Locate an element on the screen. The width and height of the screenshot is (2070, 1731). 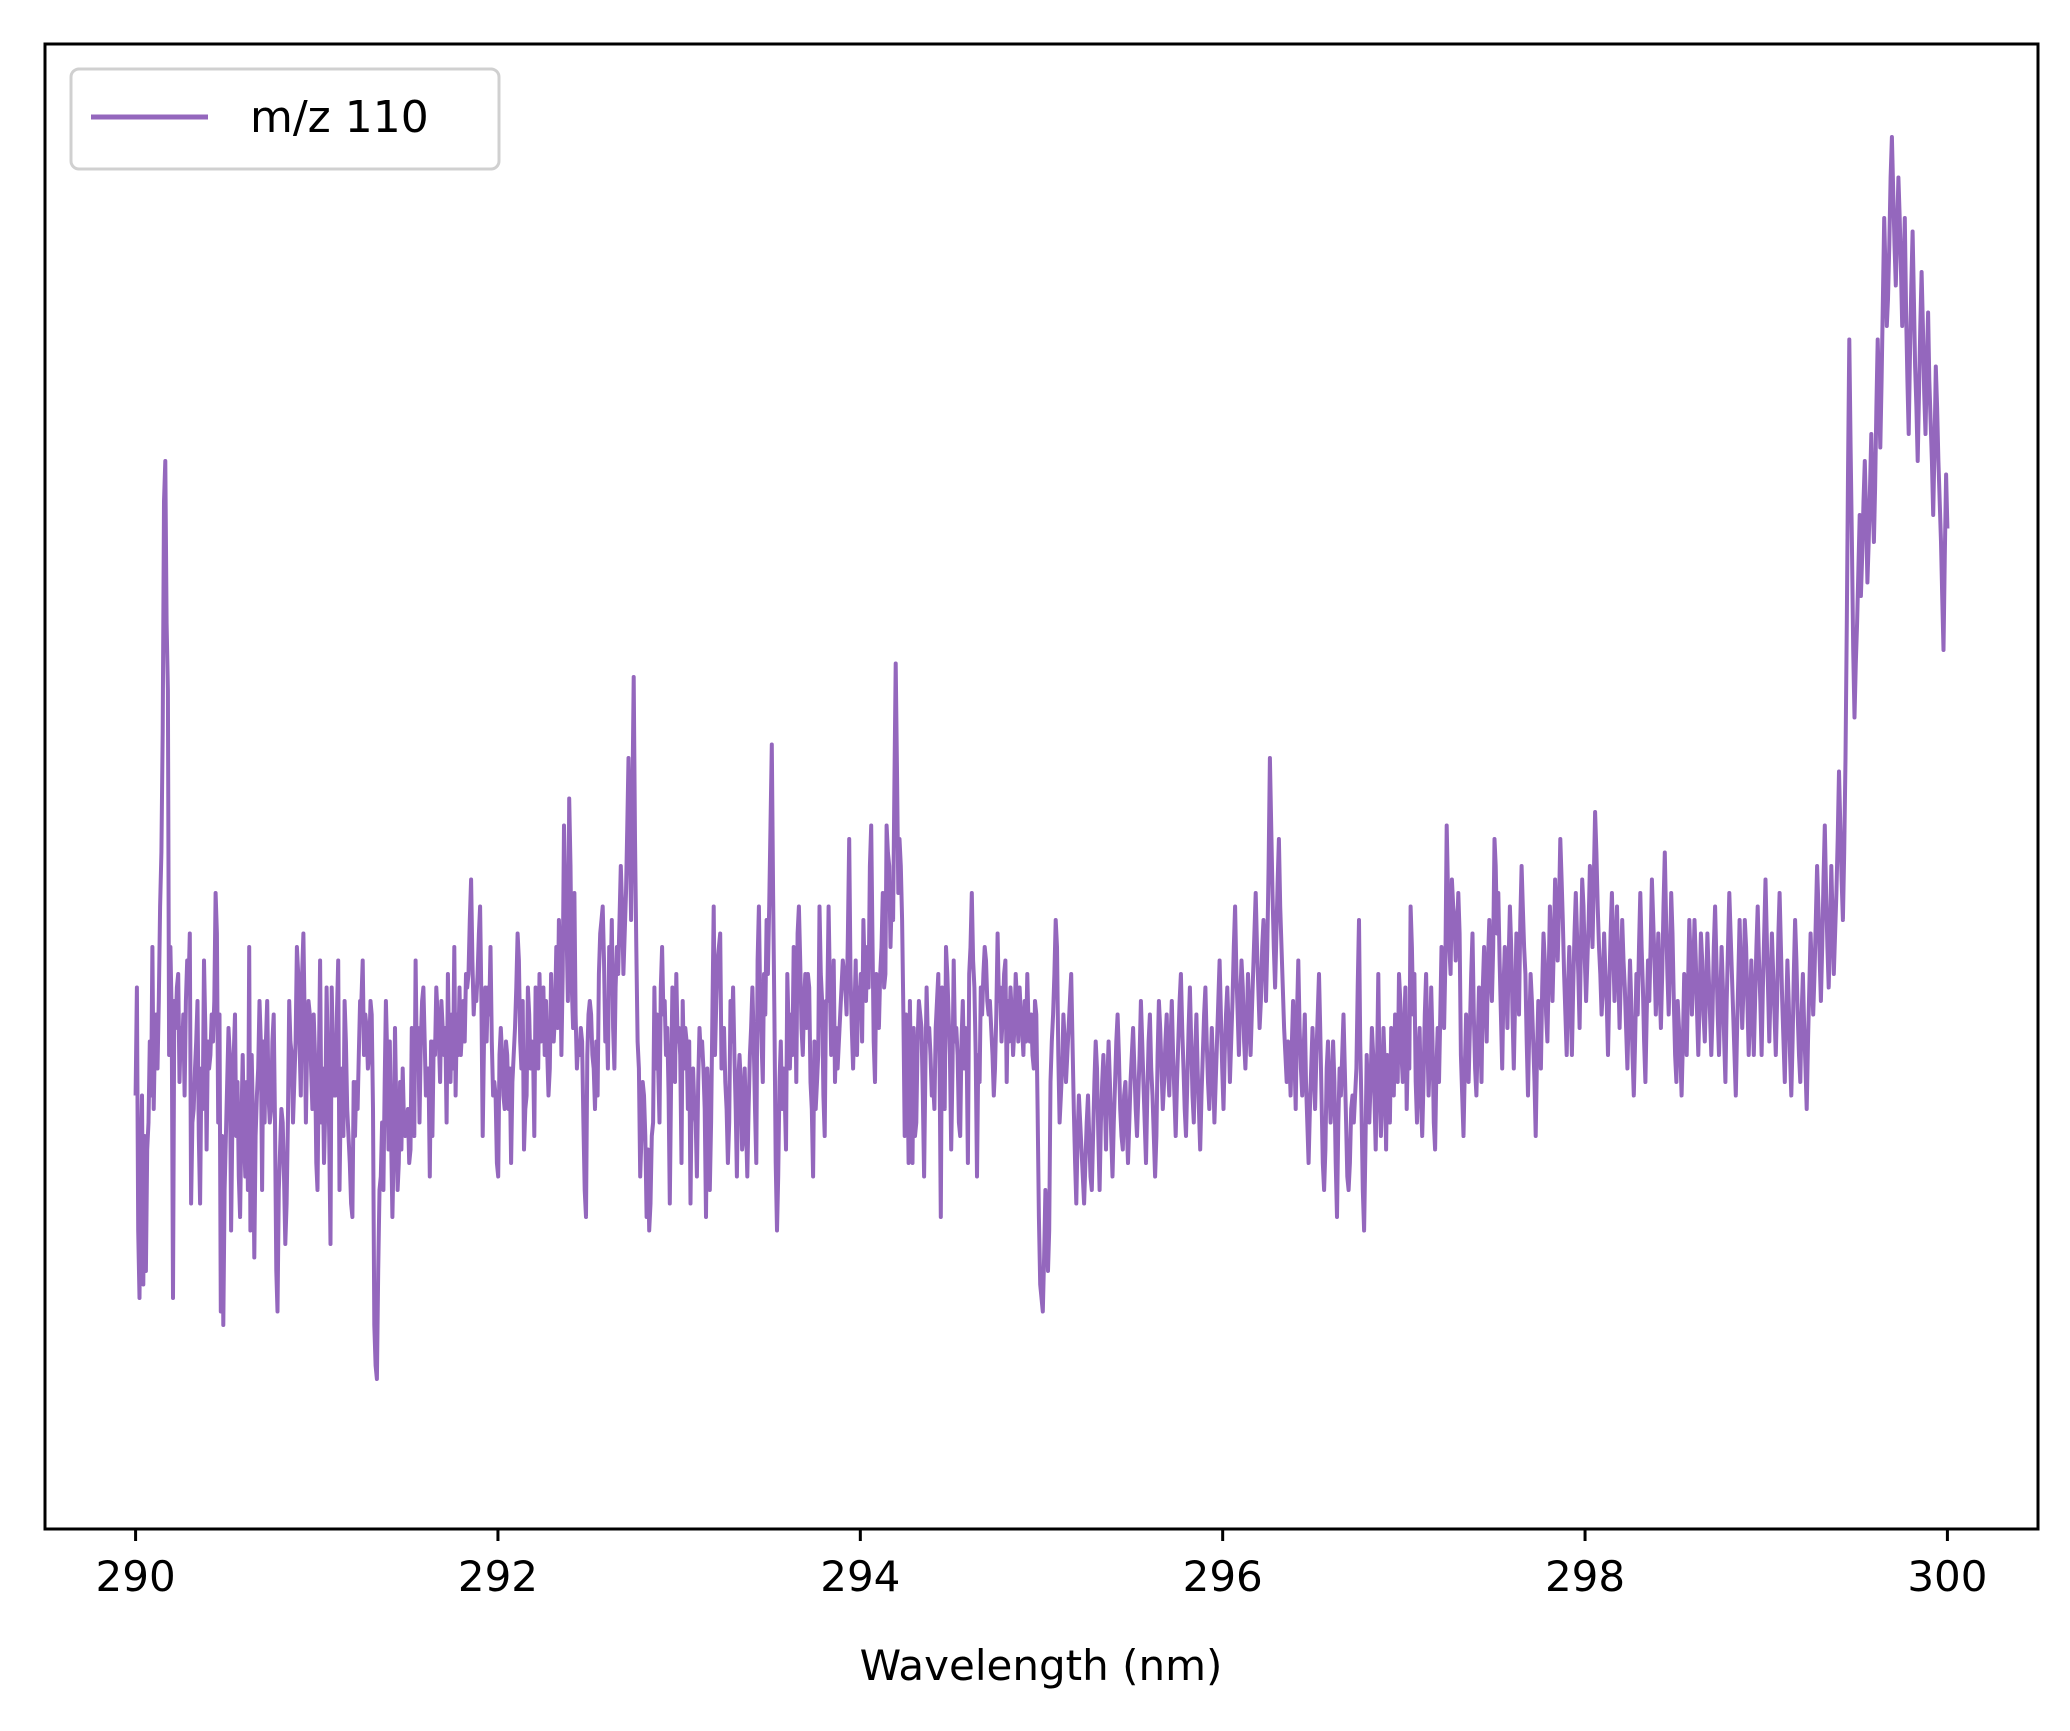
legend: m/z 110 is located at coordinates (285, 119).